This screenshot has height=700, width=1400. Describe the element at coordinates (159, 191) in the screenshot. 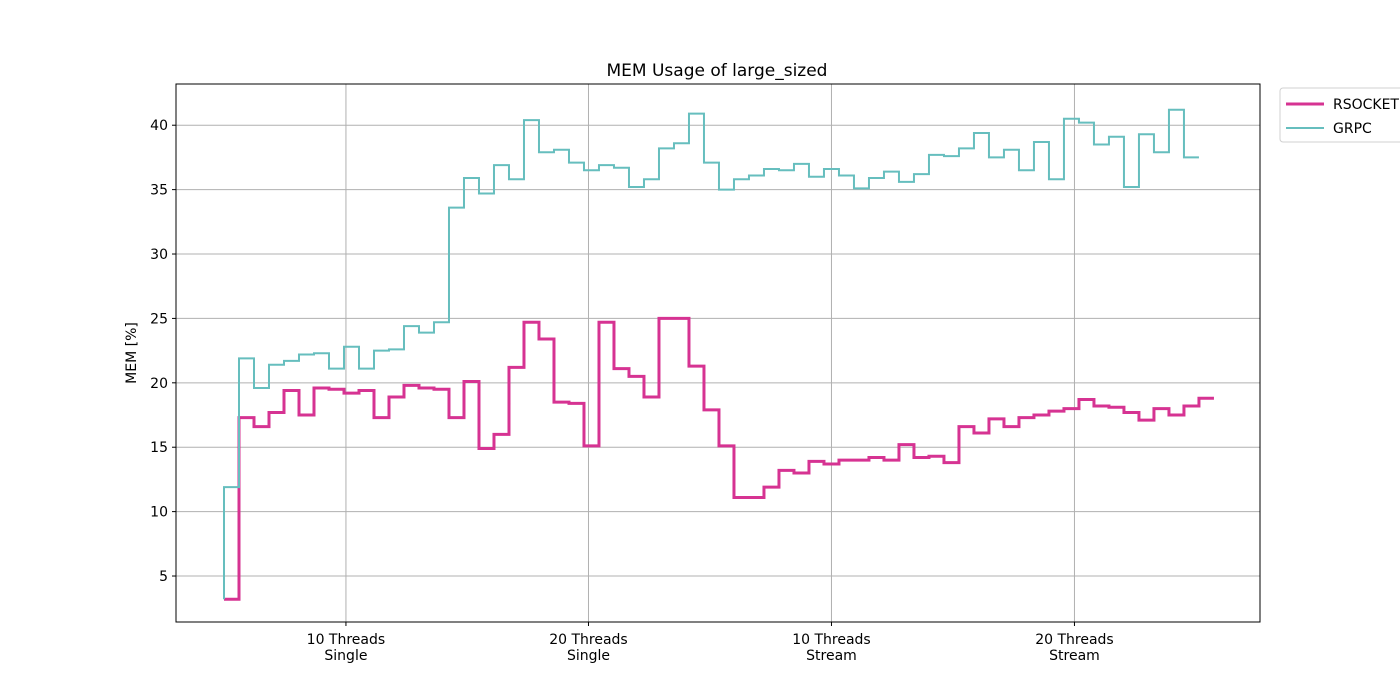

I see `y-tick-label: 35` at that location.